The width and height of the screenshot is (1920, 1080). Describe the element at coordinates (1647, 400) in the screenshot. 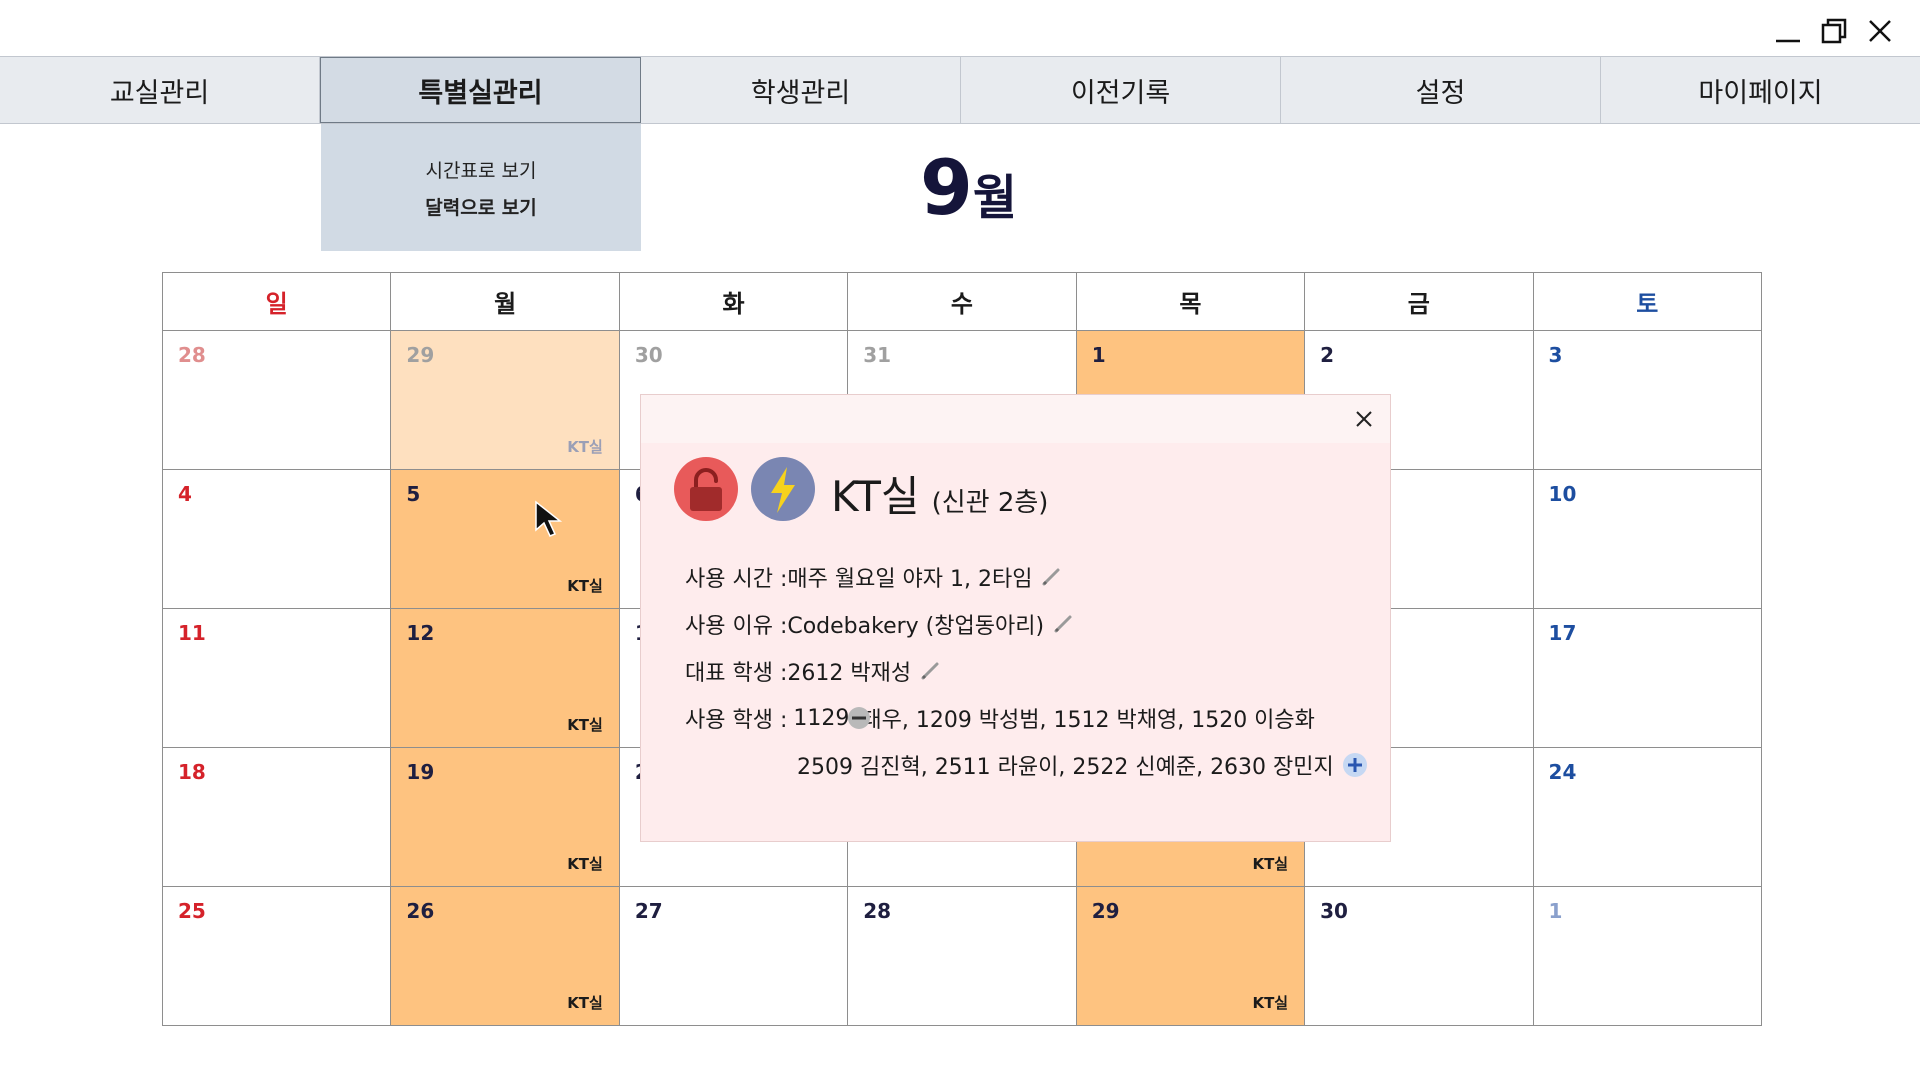

I see `calendar-day-cell: 3` at that location.